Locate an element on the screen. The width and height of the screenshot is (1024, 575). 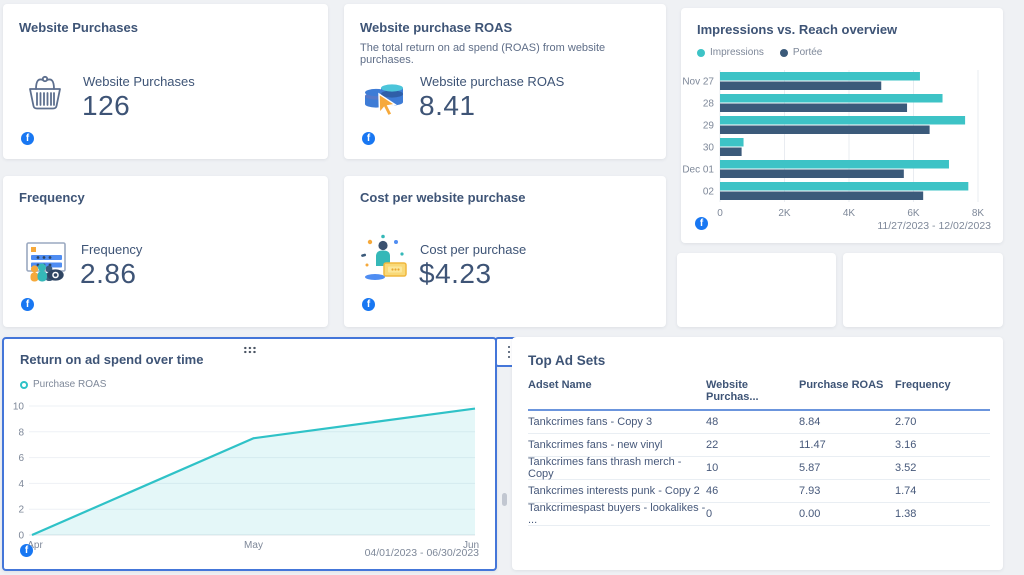
metric-value: $4.23 is located at coordinates (455, 273).